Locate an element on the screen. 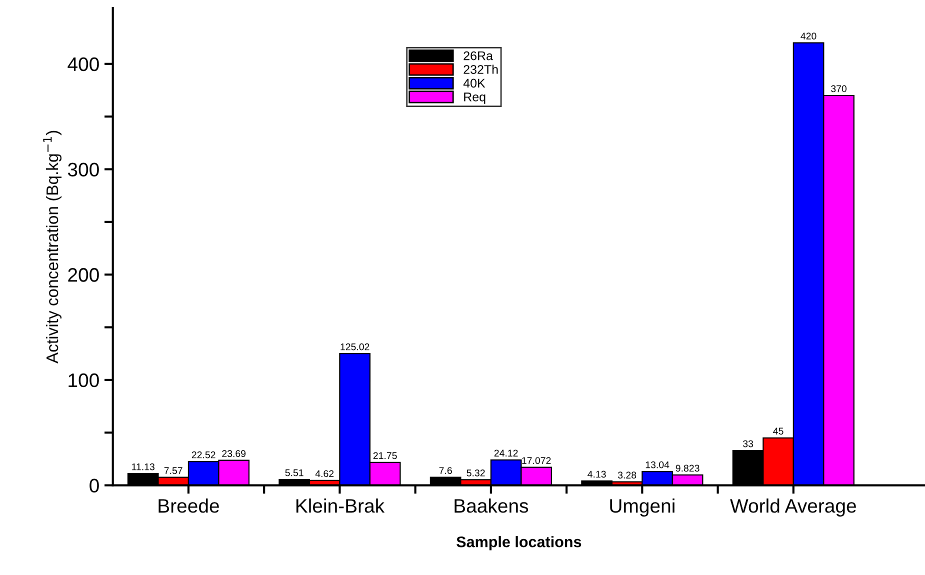 This screenshot has height=575, width=925. data-label: 5.32 is located at coordinates (475, 473).